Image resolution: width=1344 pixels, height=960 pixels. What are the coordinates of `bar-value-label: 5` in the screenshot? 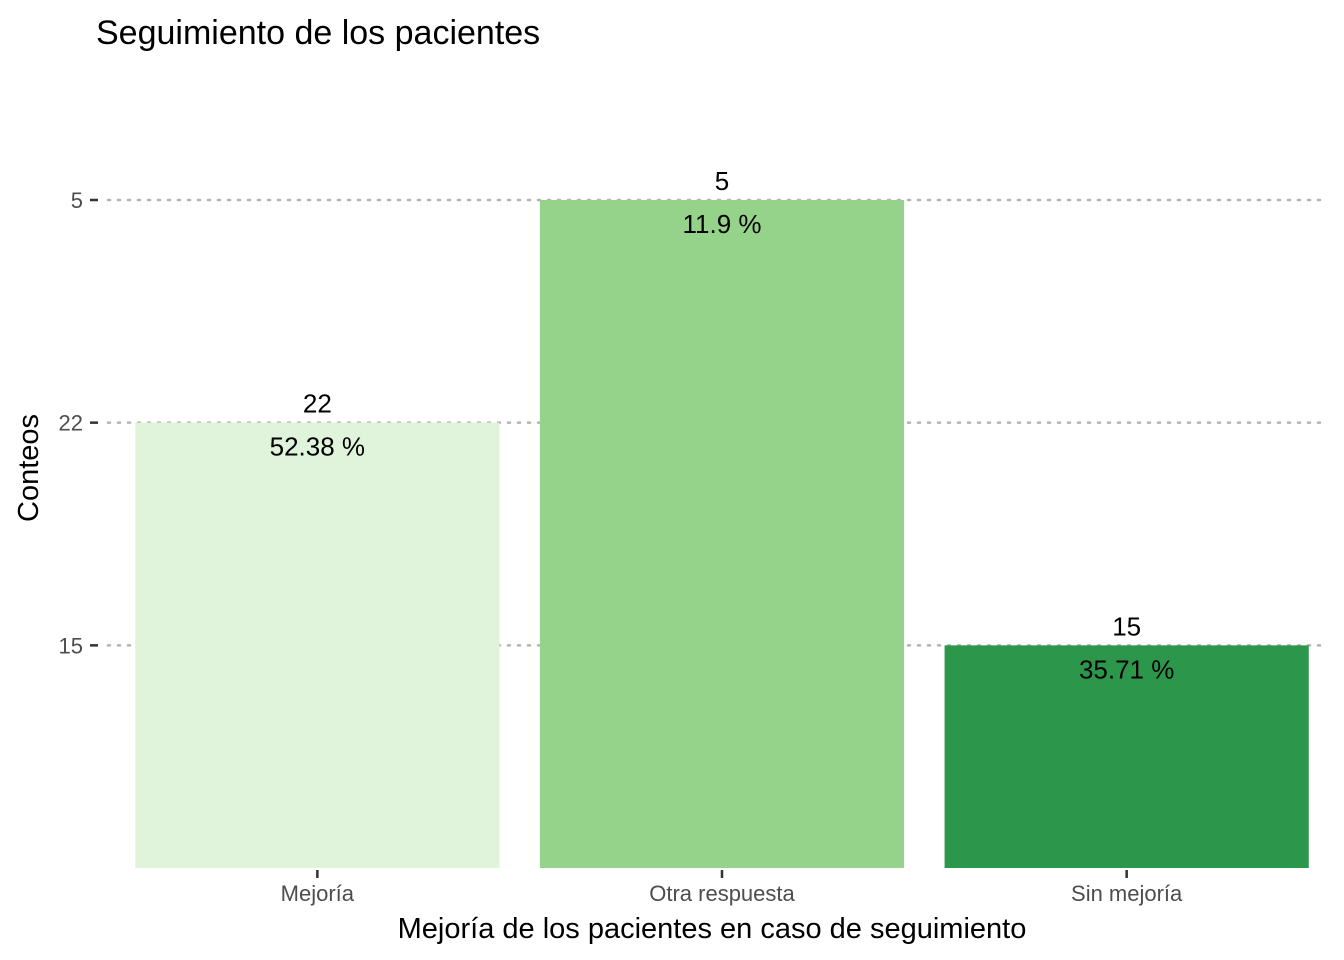 It's located at (722, 181).